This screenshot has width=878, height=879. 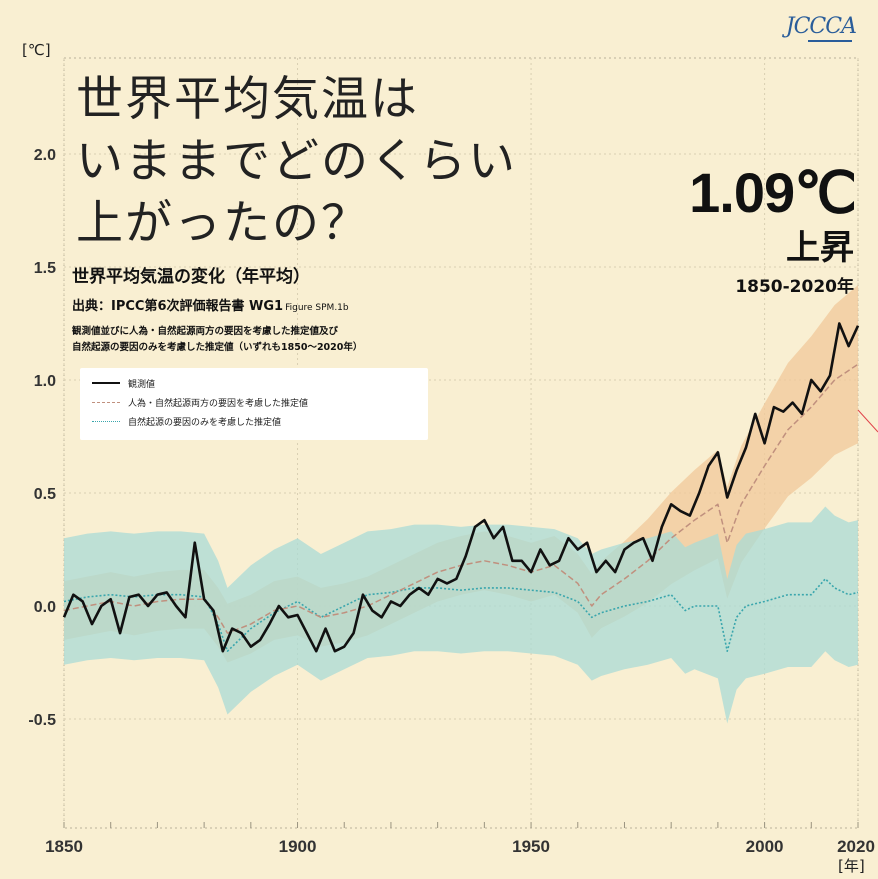 I want to click on source-main: 出典：IPCC第6次評価報告書 WG1, so click(x=178, y=306).